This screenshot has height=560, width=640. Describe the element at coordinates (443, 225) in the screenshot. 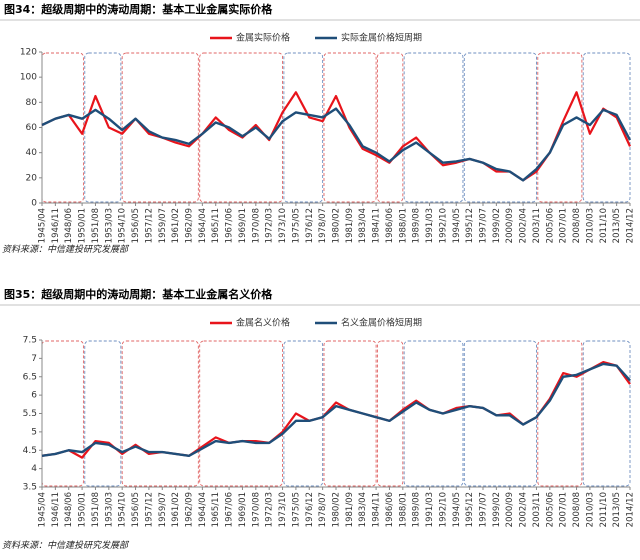

I see `x-tick-label: 1992/10` at that location.